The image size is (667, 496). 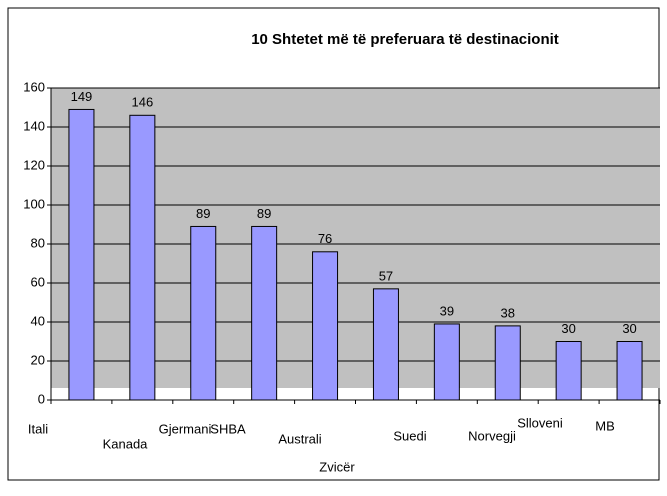 What do you see at coordinates (82, 96) in the screenshot?
I see `data-label: 149` at bounding box center [82, 96].